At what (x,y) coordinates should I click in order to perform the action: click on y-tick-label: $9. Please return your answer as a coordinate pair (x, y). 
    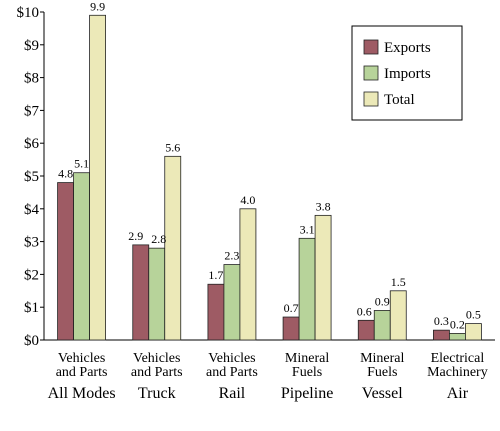
    Looking at the image, I should click on (31, 46).